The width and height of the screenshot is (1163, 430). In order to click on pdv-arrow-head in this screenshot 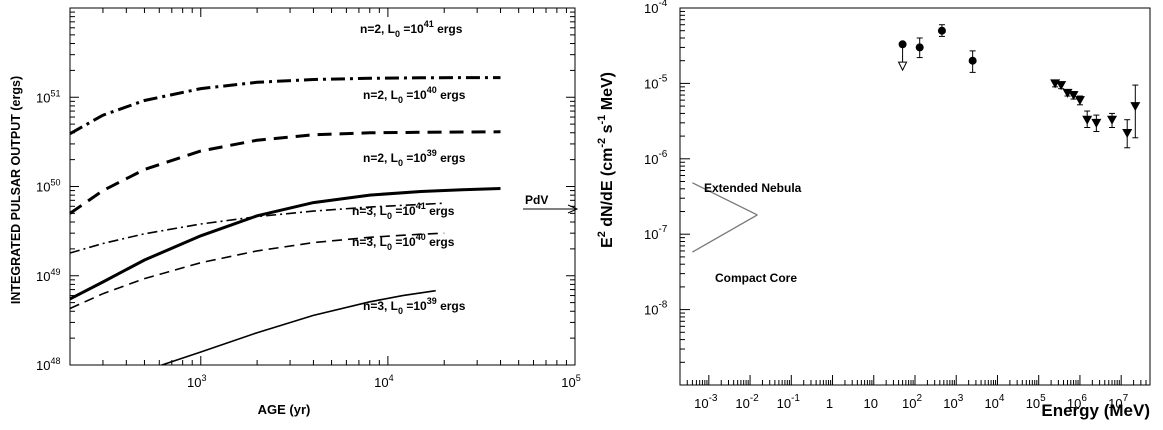, I will do `click(573, 209)`.